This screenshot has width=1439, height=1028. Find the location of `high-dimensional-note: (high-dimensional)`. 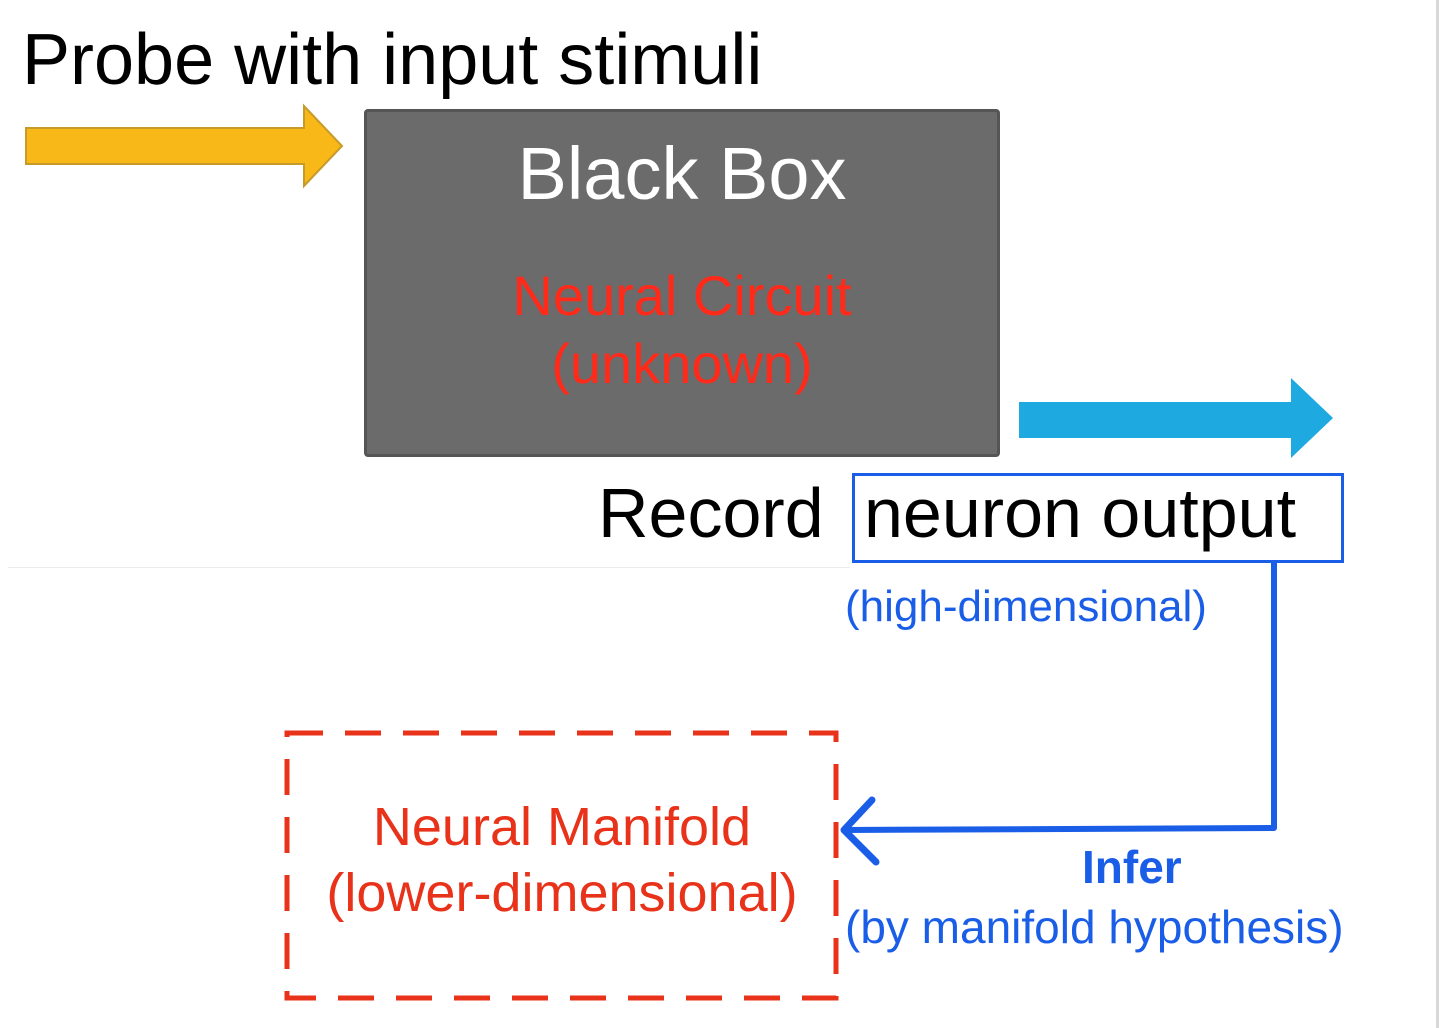

high-dimensional-note: (high-dimensional) is located at coordinates (1026, 606).